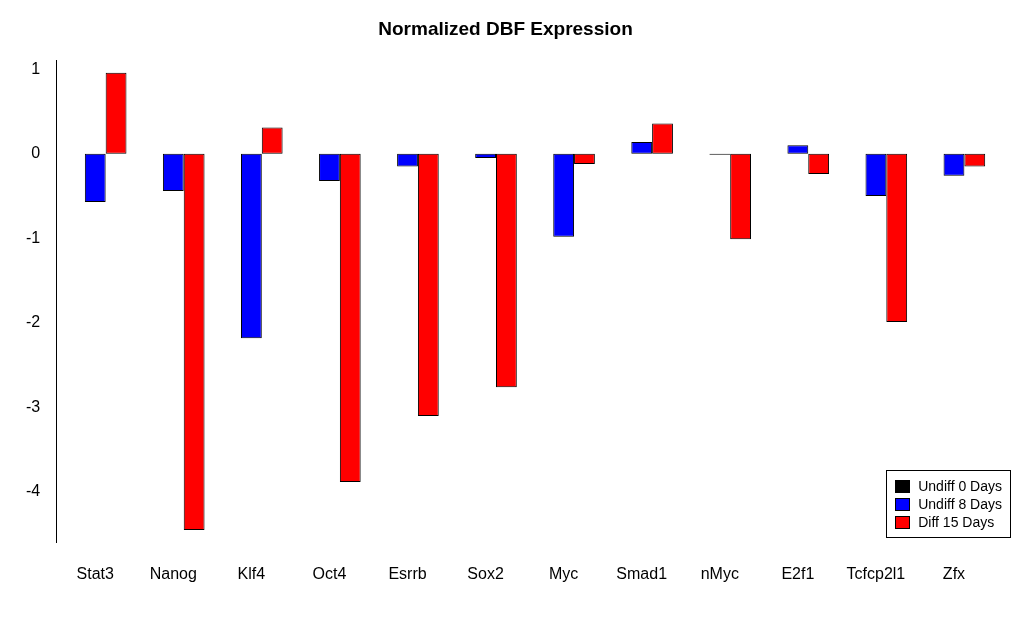 The image size is (1021, 624). Describe the element at coordinates (956, 522) in the screenshot. I see `legend-label: Diff 15 Days` at that location.